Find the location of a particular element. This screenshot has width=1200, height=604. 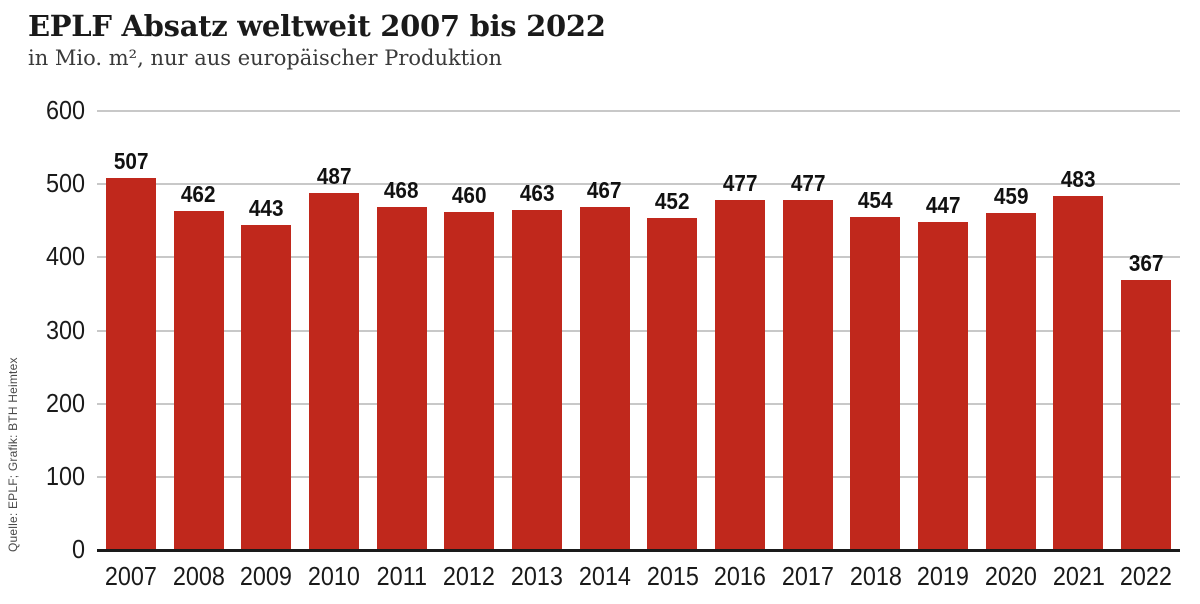

bar-slot-2016: 477 is located at coordinates (740, 329).